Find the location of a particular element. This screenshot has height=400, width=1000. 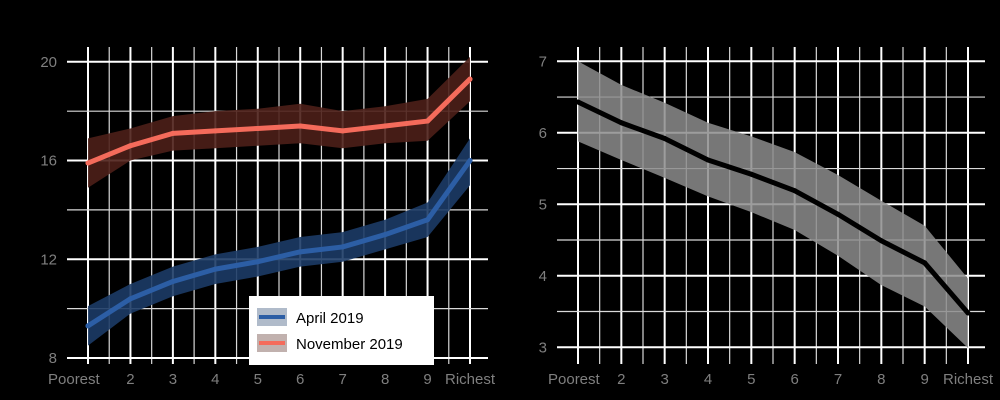

series-line-november-2019 is located at coordinates (279, 121).